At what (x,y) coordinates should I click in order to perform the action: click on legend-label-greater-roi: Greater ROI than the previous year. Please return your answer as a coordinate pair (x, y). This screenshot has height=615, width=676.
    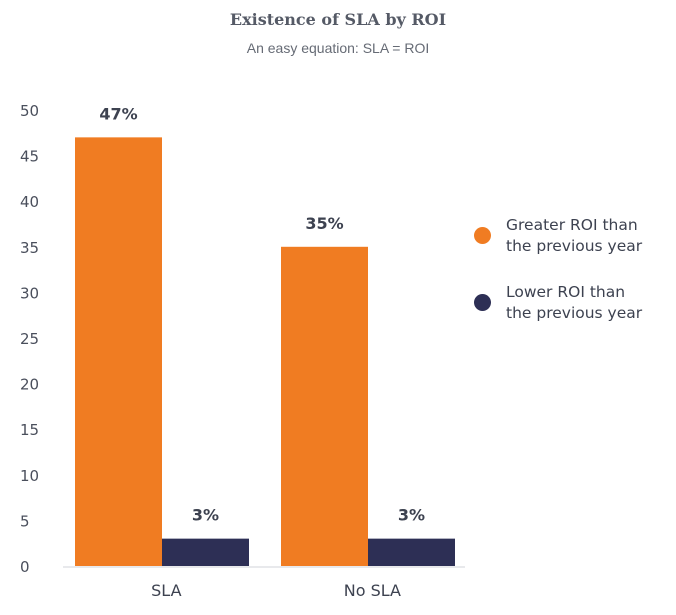
    Looking at the image, I should click on (591, 236).